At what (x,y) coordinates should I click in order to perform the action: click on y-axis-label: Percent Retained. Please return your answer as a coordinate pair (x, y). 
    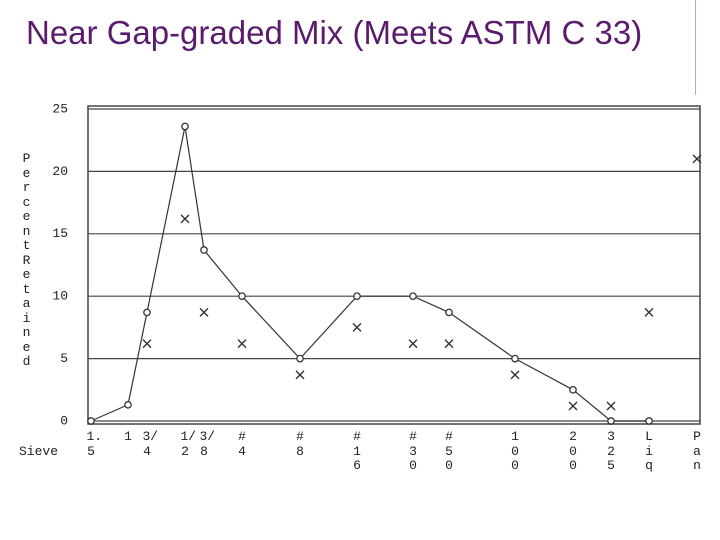
    Looking at the image, I should click on (26, 260).